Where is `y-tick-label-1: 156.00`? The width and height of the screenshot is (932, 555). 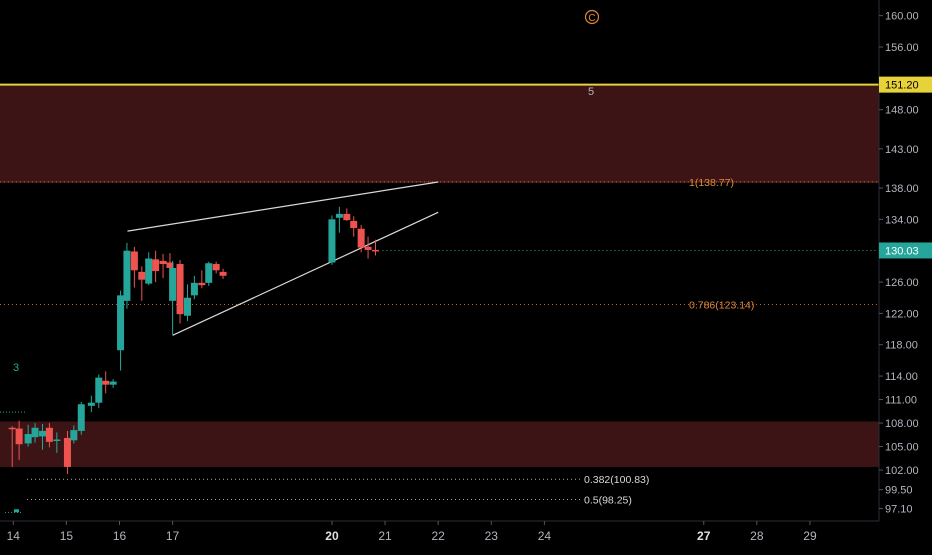 y-tick-label-1: 156.00 is located at coordinates (902, 48).